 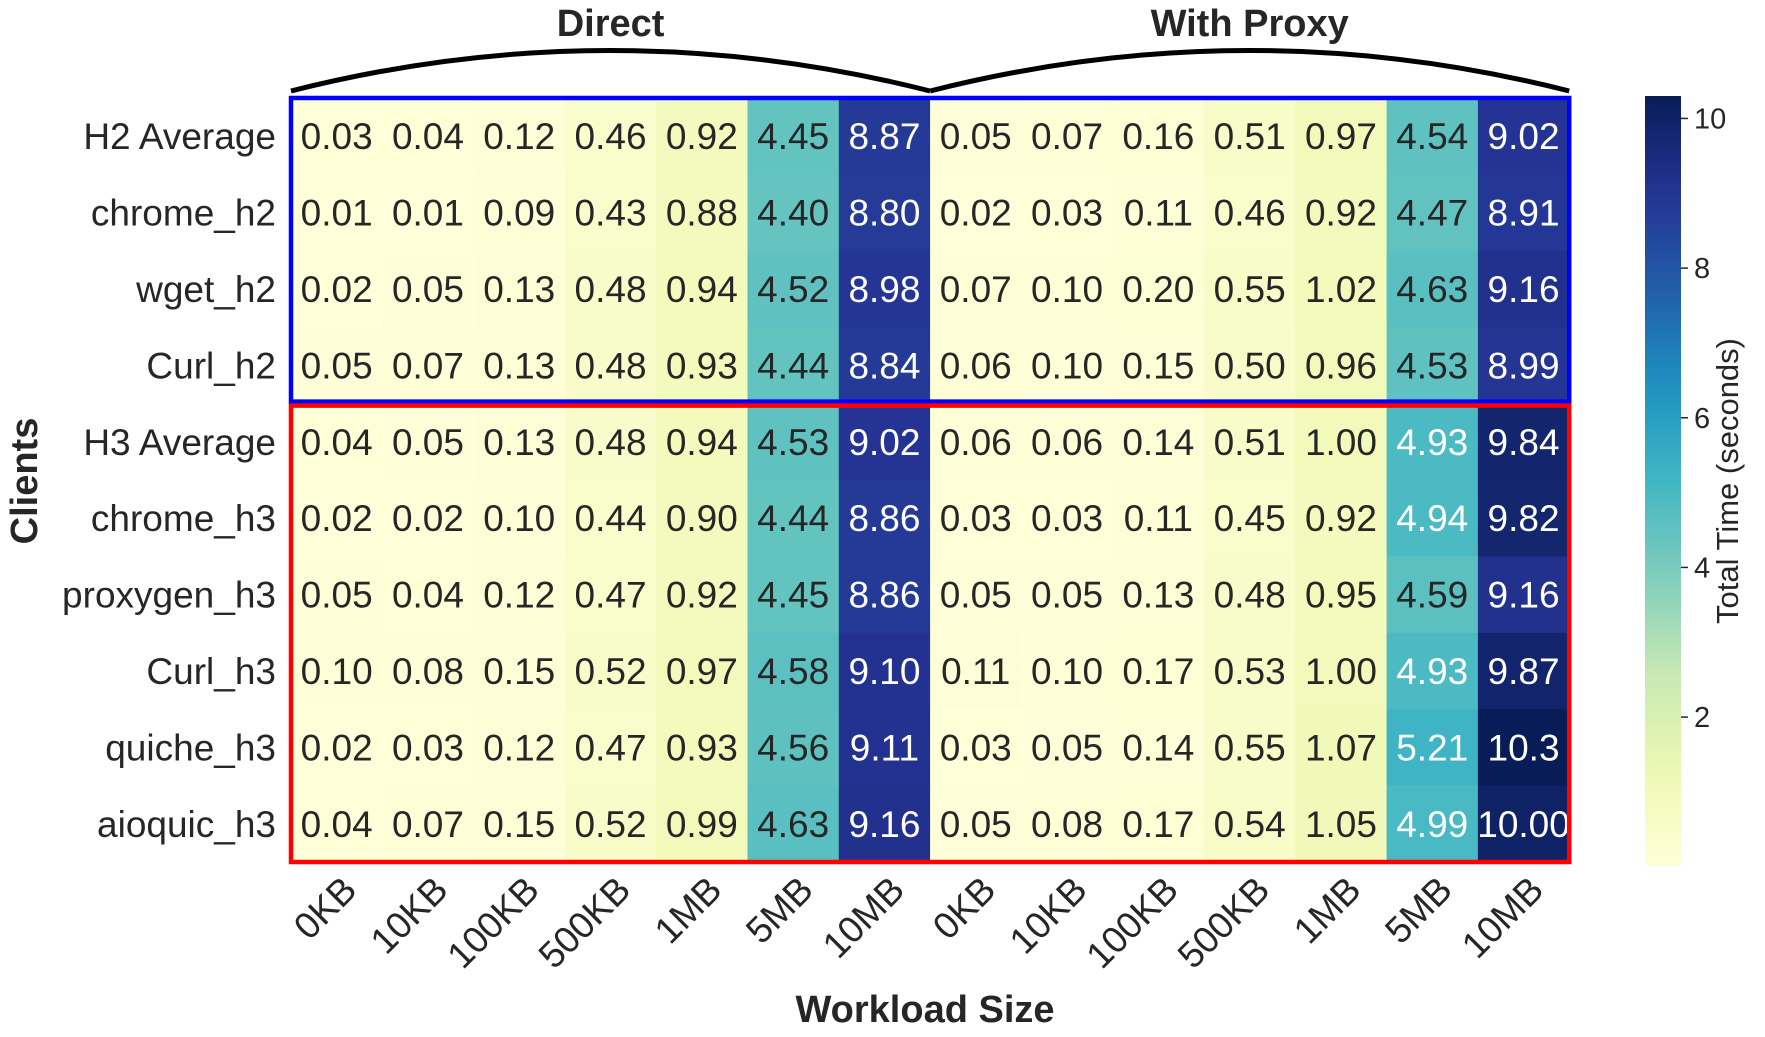 What do you see at coordinates (610, 71) in the screenshot?
I see `group-brace` at bounding box center [610, 71].